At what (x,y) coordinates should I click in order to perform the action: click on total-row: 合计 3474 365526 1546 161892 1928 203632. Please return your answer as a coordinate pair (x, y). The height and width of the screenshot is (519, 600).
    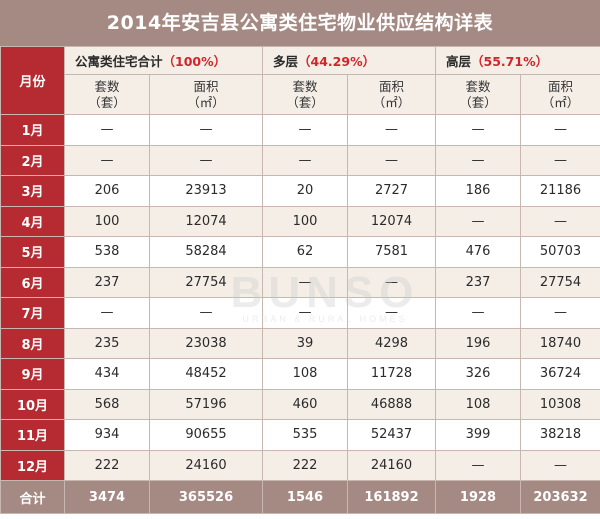
    Looking at the image, I should click on (300, 497).